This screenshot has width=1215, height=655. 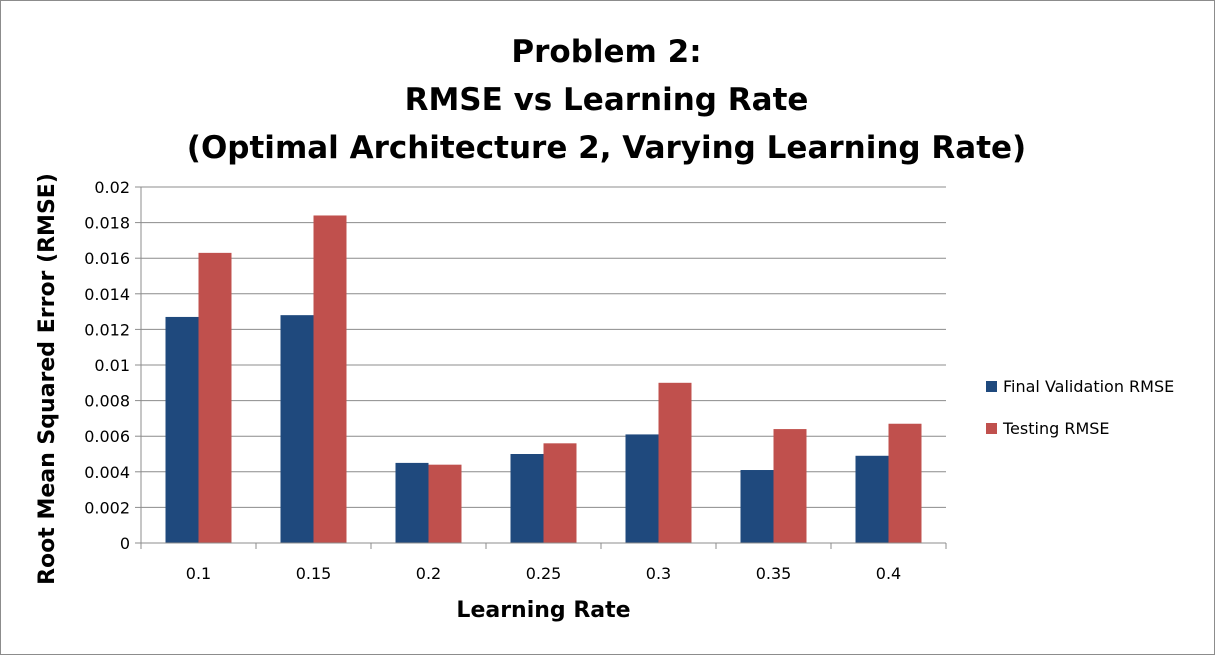 I want to click on legend: Final Validation RMSE Testing RMSE, so click(x=1080, y=418).